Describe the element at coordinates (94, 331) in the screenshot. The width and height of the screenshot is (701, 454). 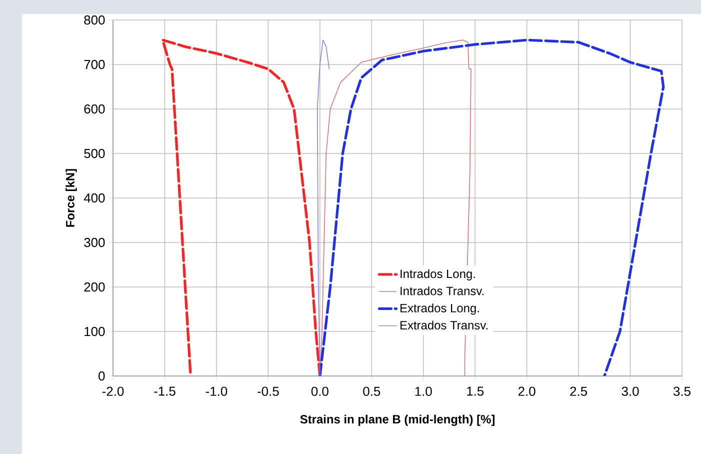
I see `y-tick-label: 100` at that location.